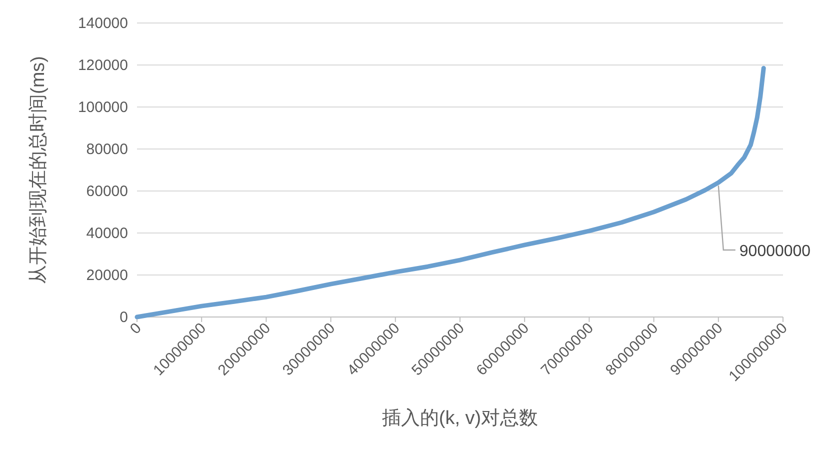  What do you see at coordinates (107, 233) in the screenshot?
I see `y-tick-label: 40000` at bounding box center [107, 233].